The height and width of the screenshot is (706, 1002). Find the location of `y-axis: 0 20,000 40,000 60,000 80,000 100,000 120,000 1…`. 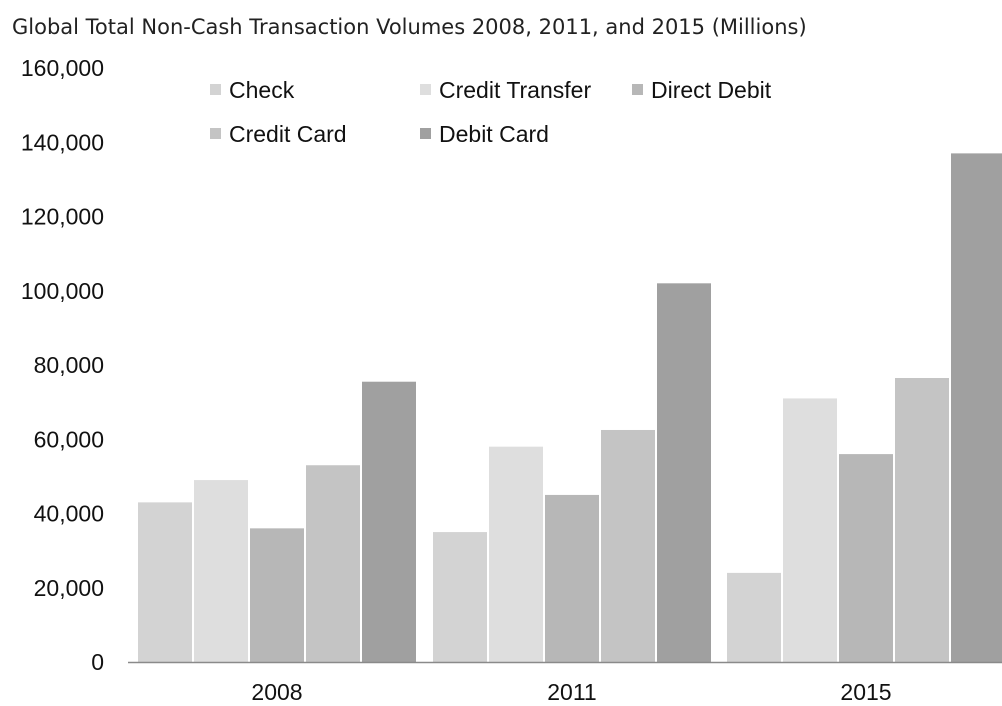

y-axis: 0 20,000 40,000 60,000 80,000 100,000 120,000 1… is located at coordinates (62, 365).